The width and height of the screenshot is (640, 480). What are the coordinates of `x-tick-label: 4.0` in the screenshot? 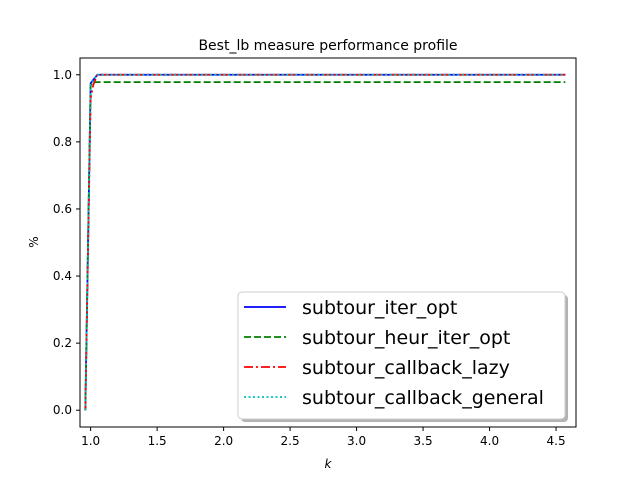 It's located at (489, 441).